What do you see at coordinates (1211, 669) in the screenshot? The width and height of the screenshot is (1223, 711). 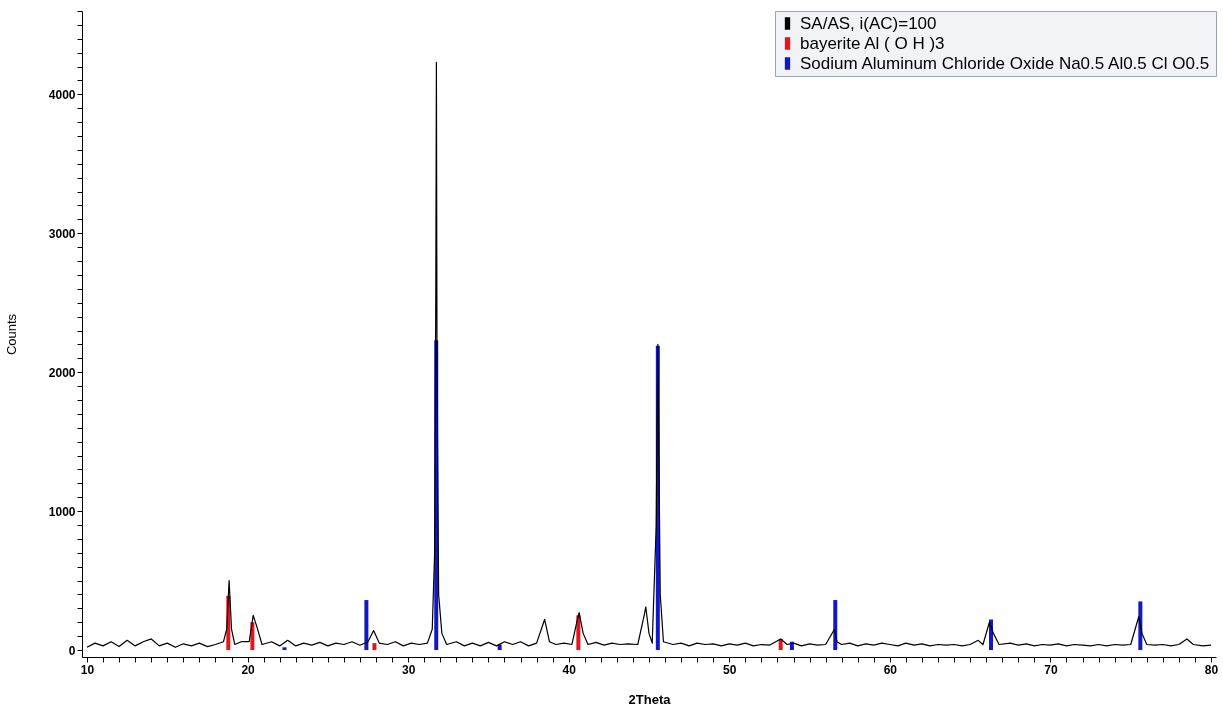 I see `x-tick-label: 80` at bounding box center [1211, 669].